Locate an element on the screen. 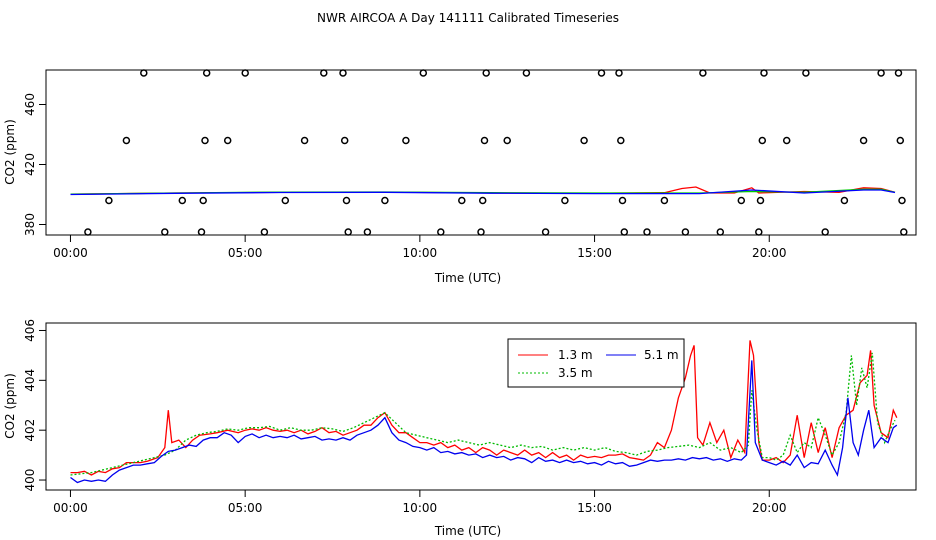  legend: 1.3 m 3.5 m 5.1 m is located at coordinates (596, 363).